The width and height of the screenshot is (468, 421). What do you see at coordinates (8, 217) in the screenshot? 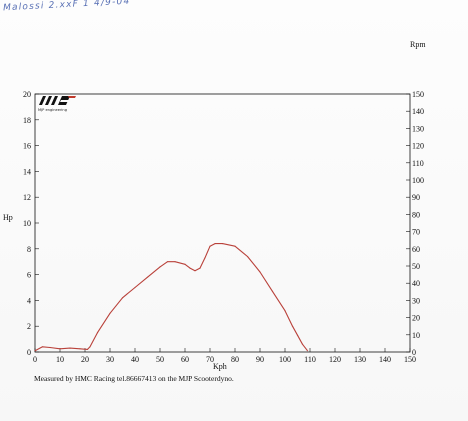
I see `hp-axis-label: Hp` at bounding box center [8, 217].